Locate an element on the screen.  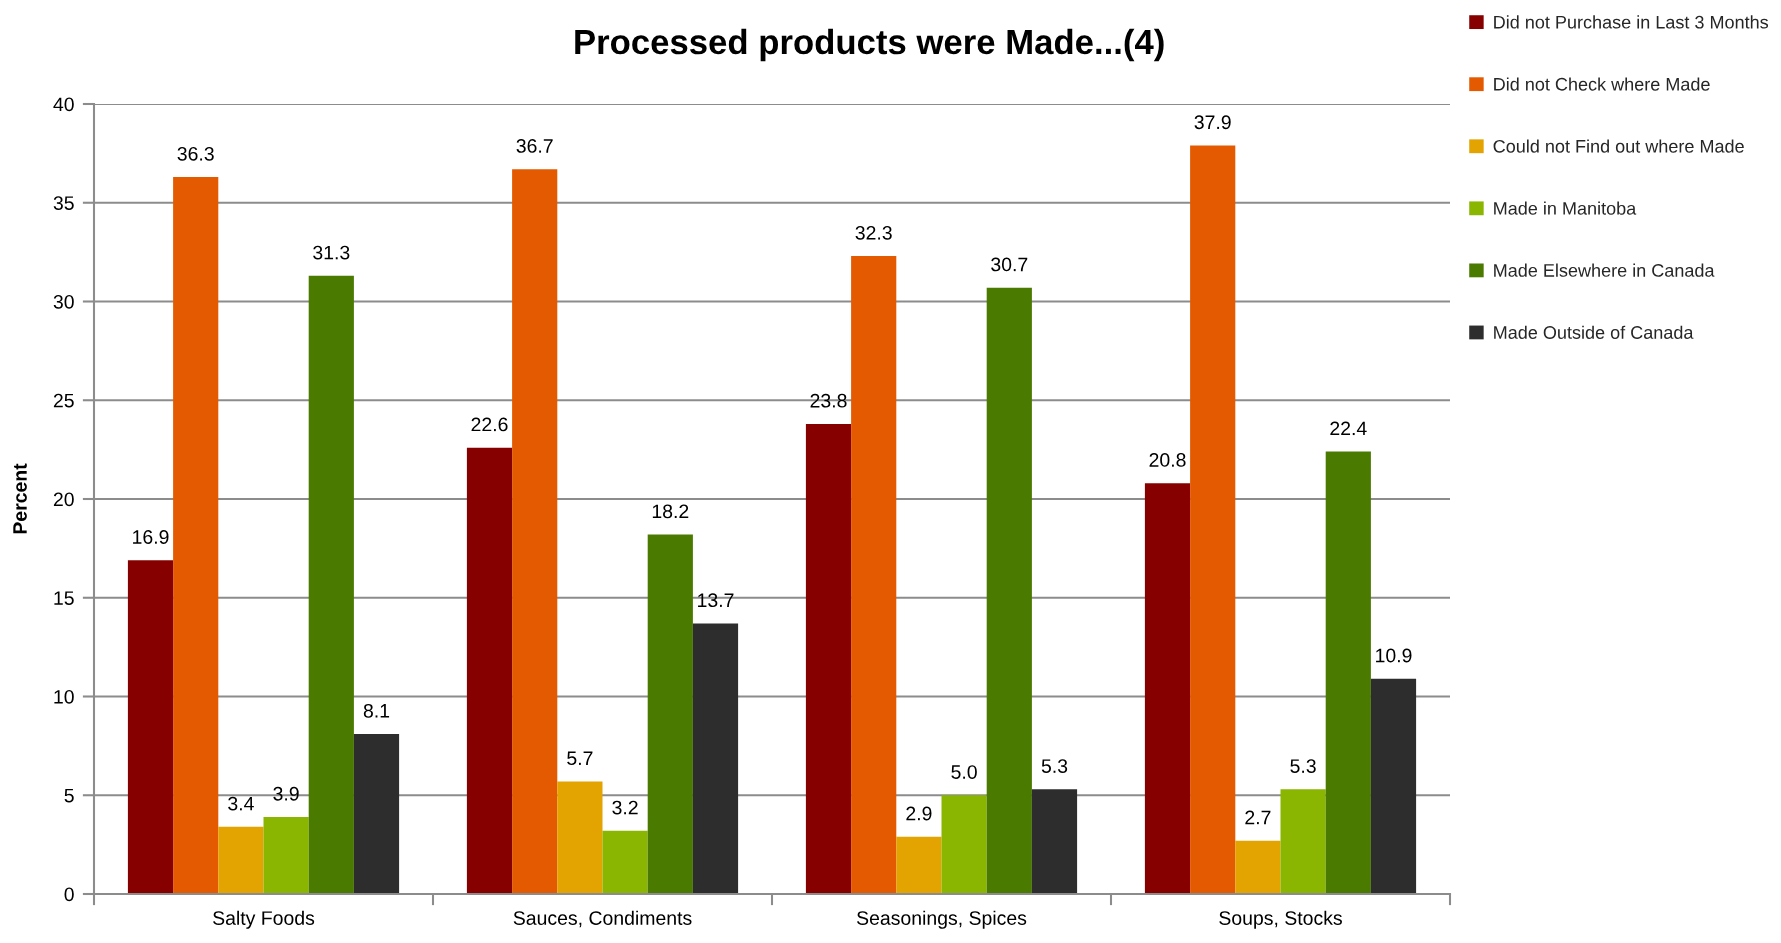
data-label: 5.0 is located at coordinates (964, 772).